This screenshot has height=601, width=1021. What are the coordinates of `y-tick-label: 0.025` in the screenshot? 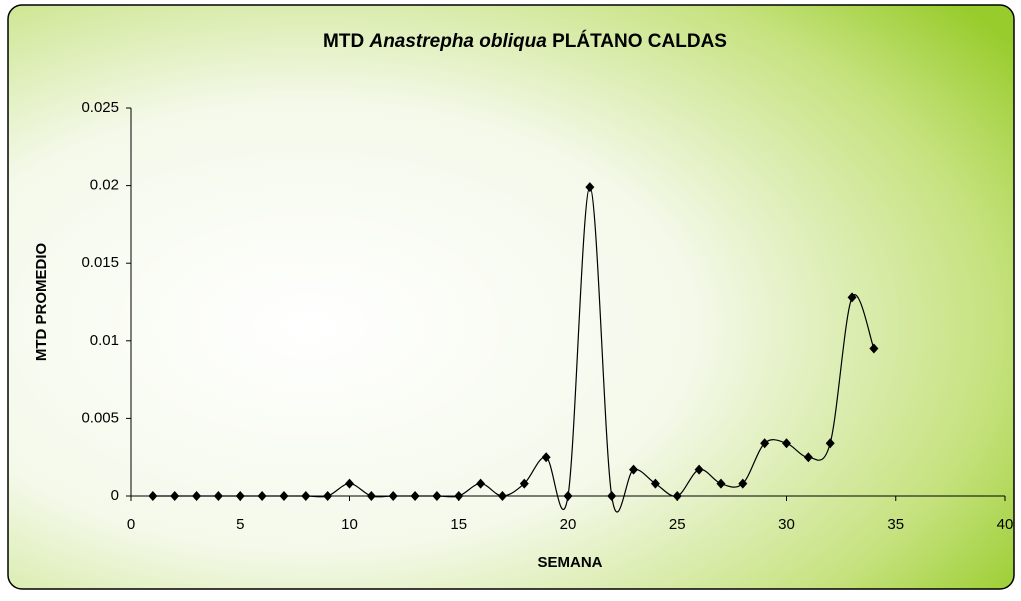 It's located at (100, 107).